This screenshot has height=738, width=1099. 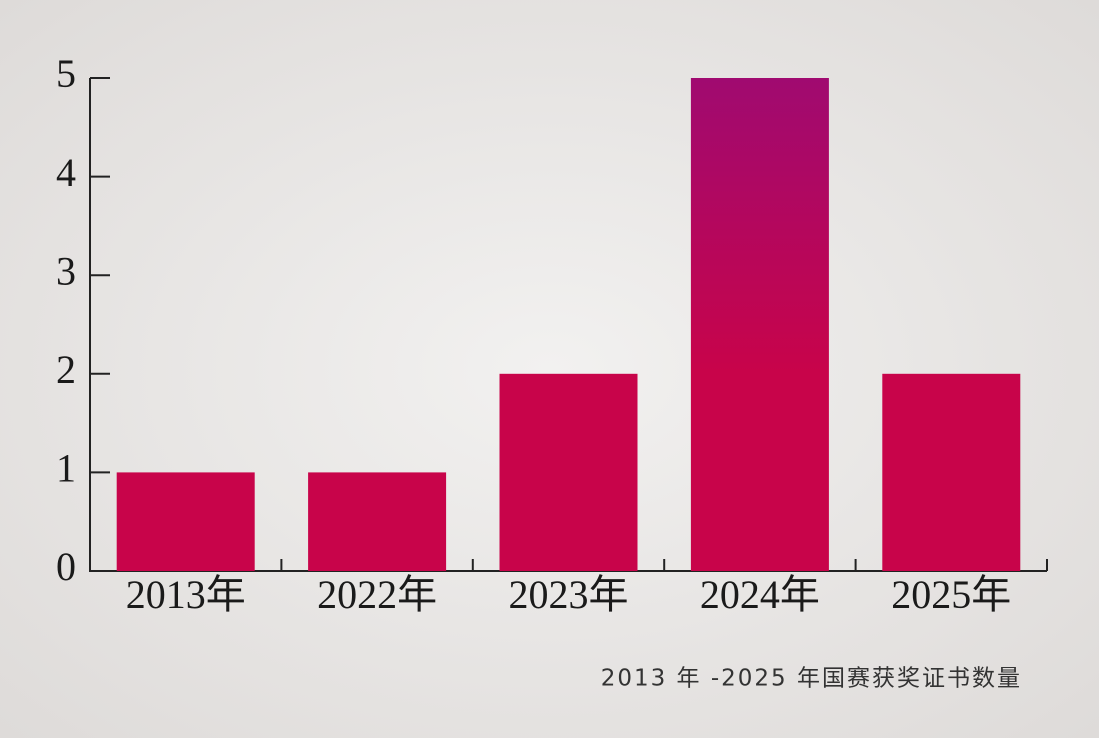 I want to click on x-tick-label: 2023年, so click(x=569, y=594).